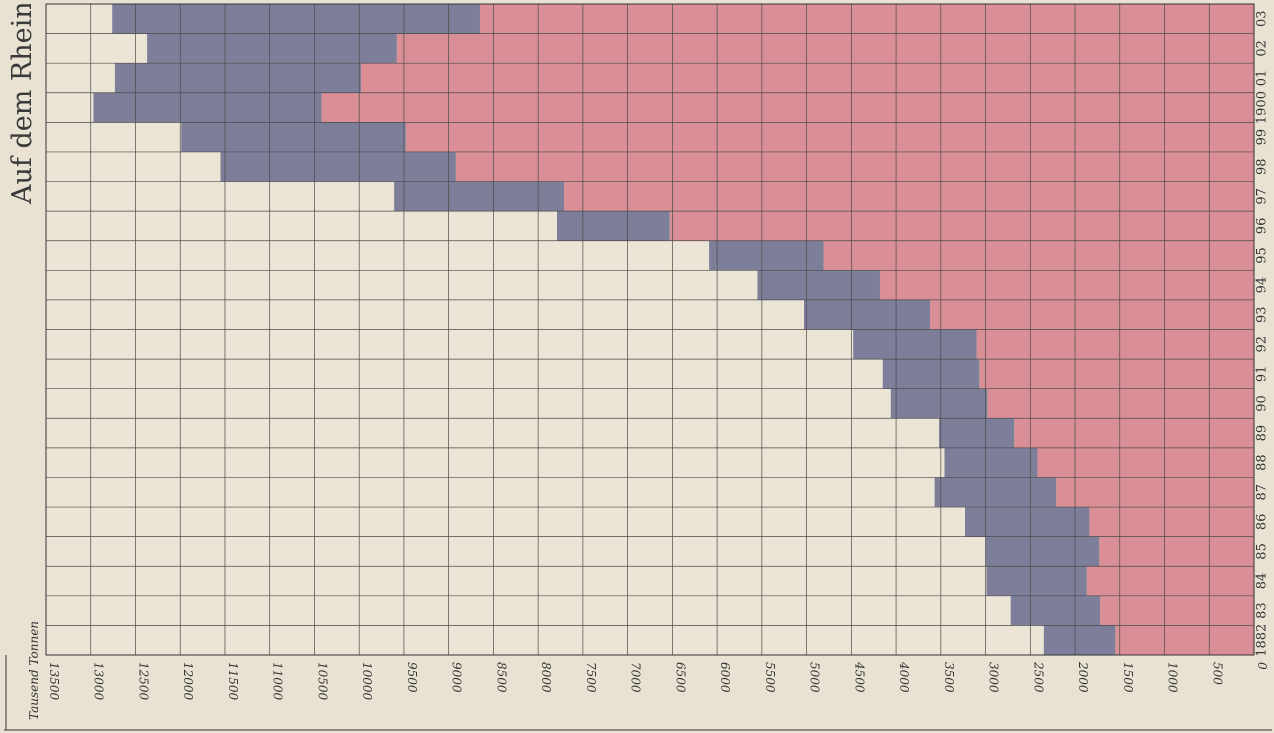 The width and height of the screenshot is (1274, 733). Describe the element at coordinates (1027, 522) in the screenshot. I see `bar-segment-86-s2` at that location.